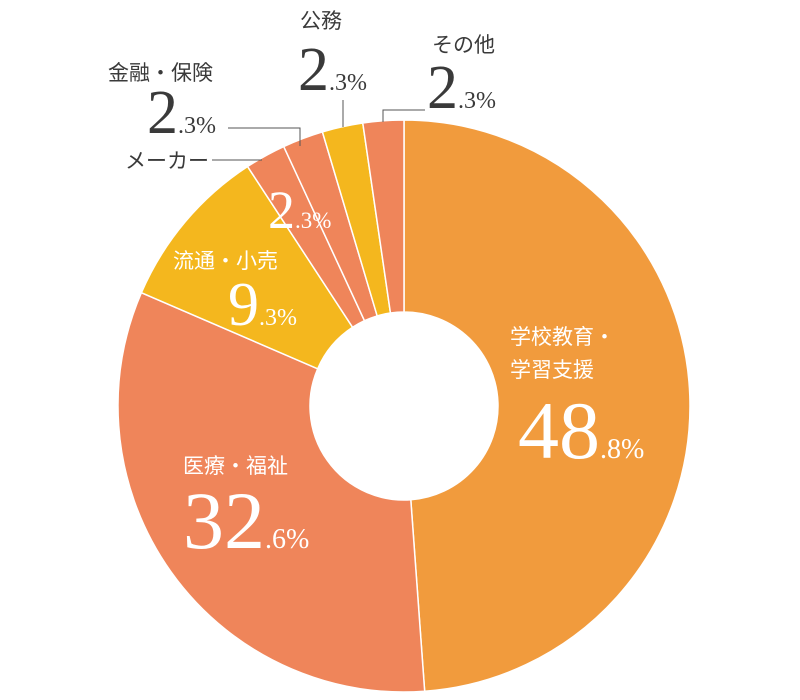 Image resolution: width=800 pixels, height=700 pixels. I want to click on value-integer: 9, so click(243, 305).